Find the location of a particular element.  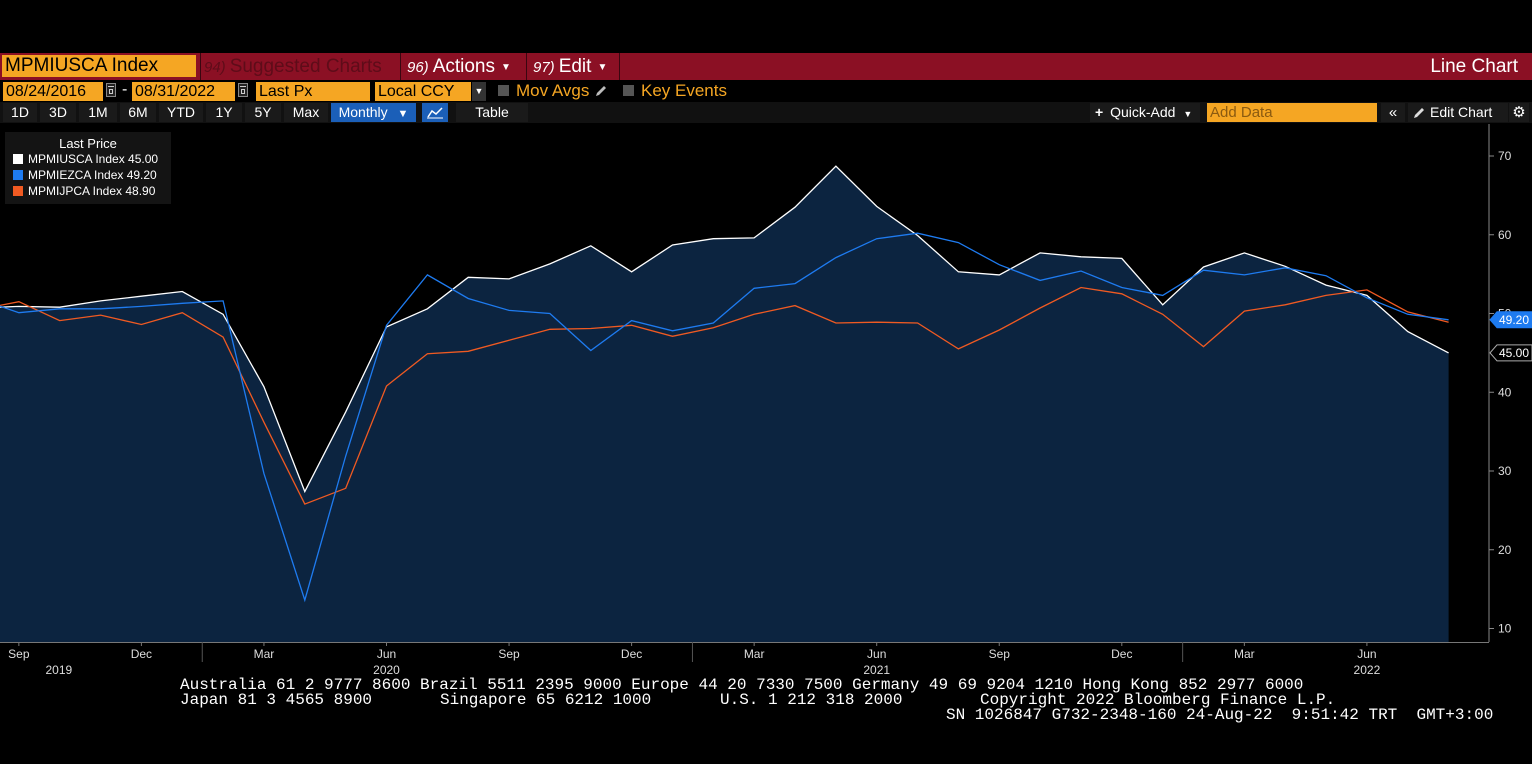

legend-entry-usca: MPMIUSCA Index 45.00 is located at coordinates (85, 159).